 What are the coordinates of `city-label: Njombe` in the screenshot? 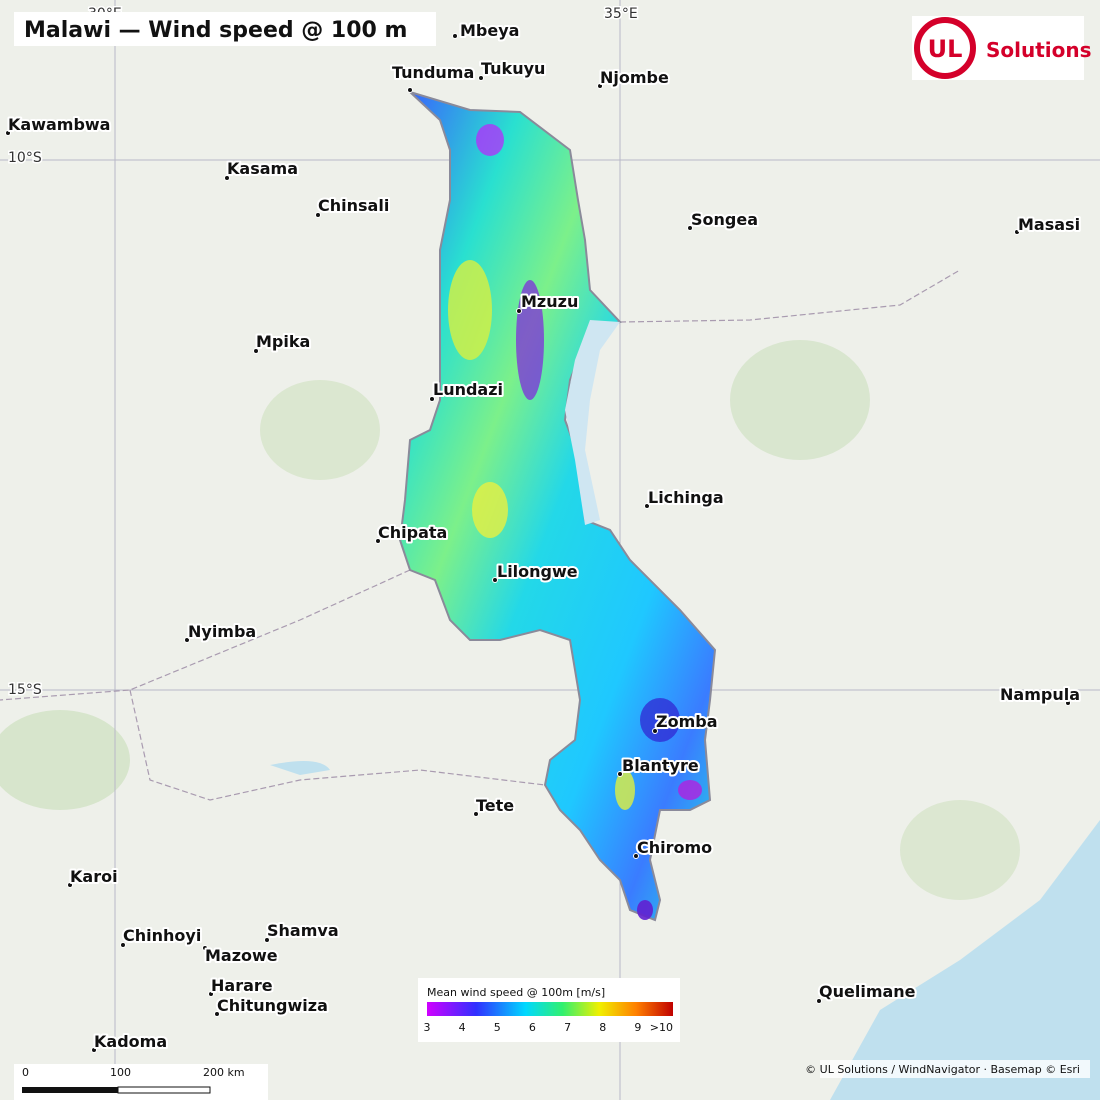 It's located at (634, 77).